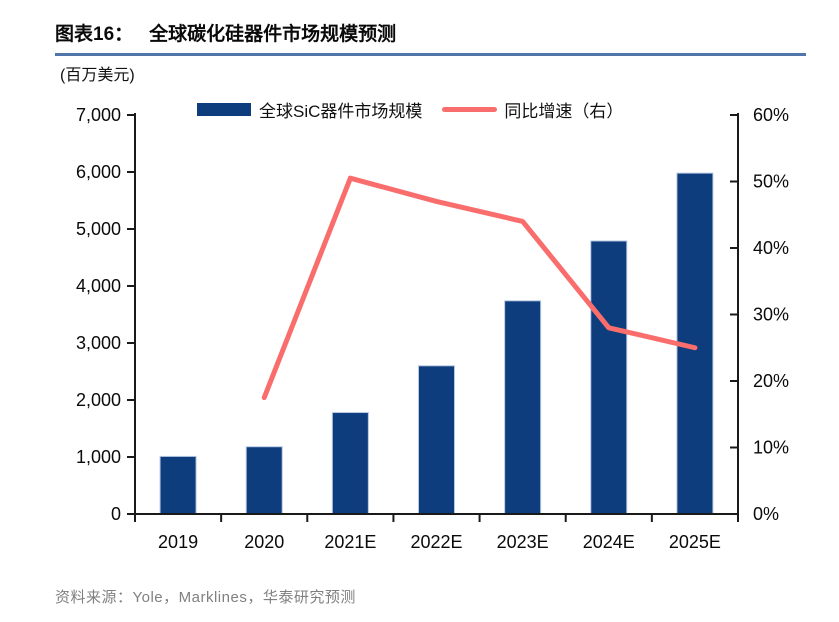 The width and height of the screenshot is (839, 622). Describe the element at coordinates (766, 514) in the screenshot. I see `right-axis-tick-label: 0%` at that location.